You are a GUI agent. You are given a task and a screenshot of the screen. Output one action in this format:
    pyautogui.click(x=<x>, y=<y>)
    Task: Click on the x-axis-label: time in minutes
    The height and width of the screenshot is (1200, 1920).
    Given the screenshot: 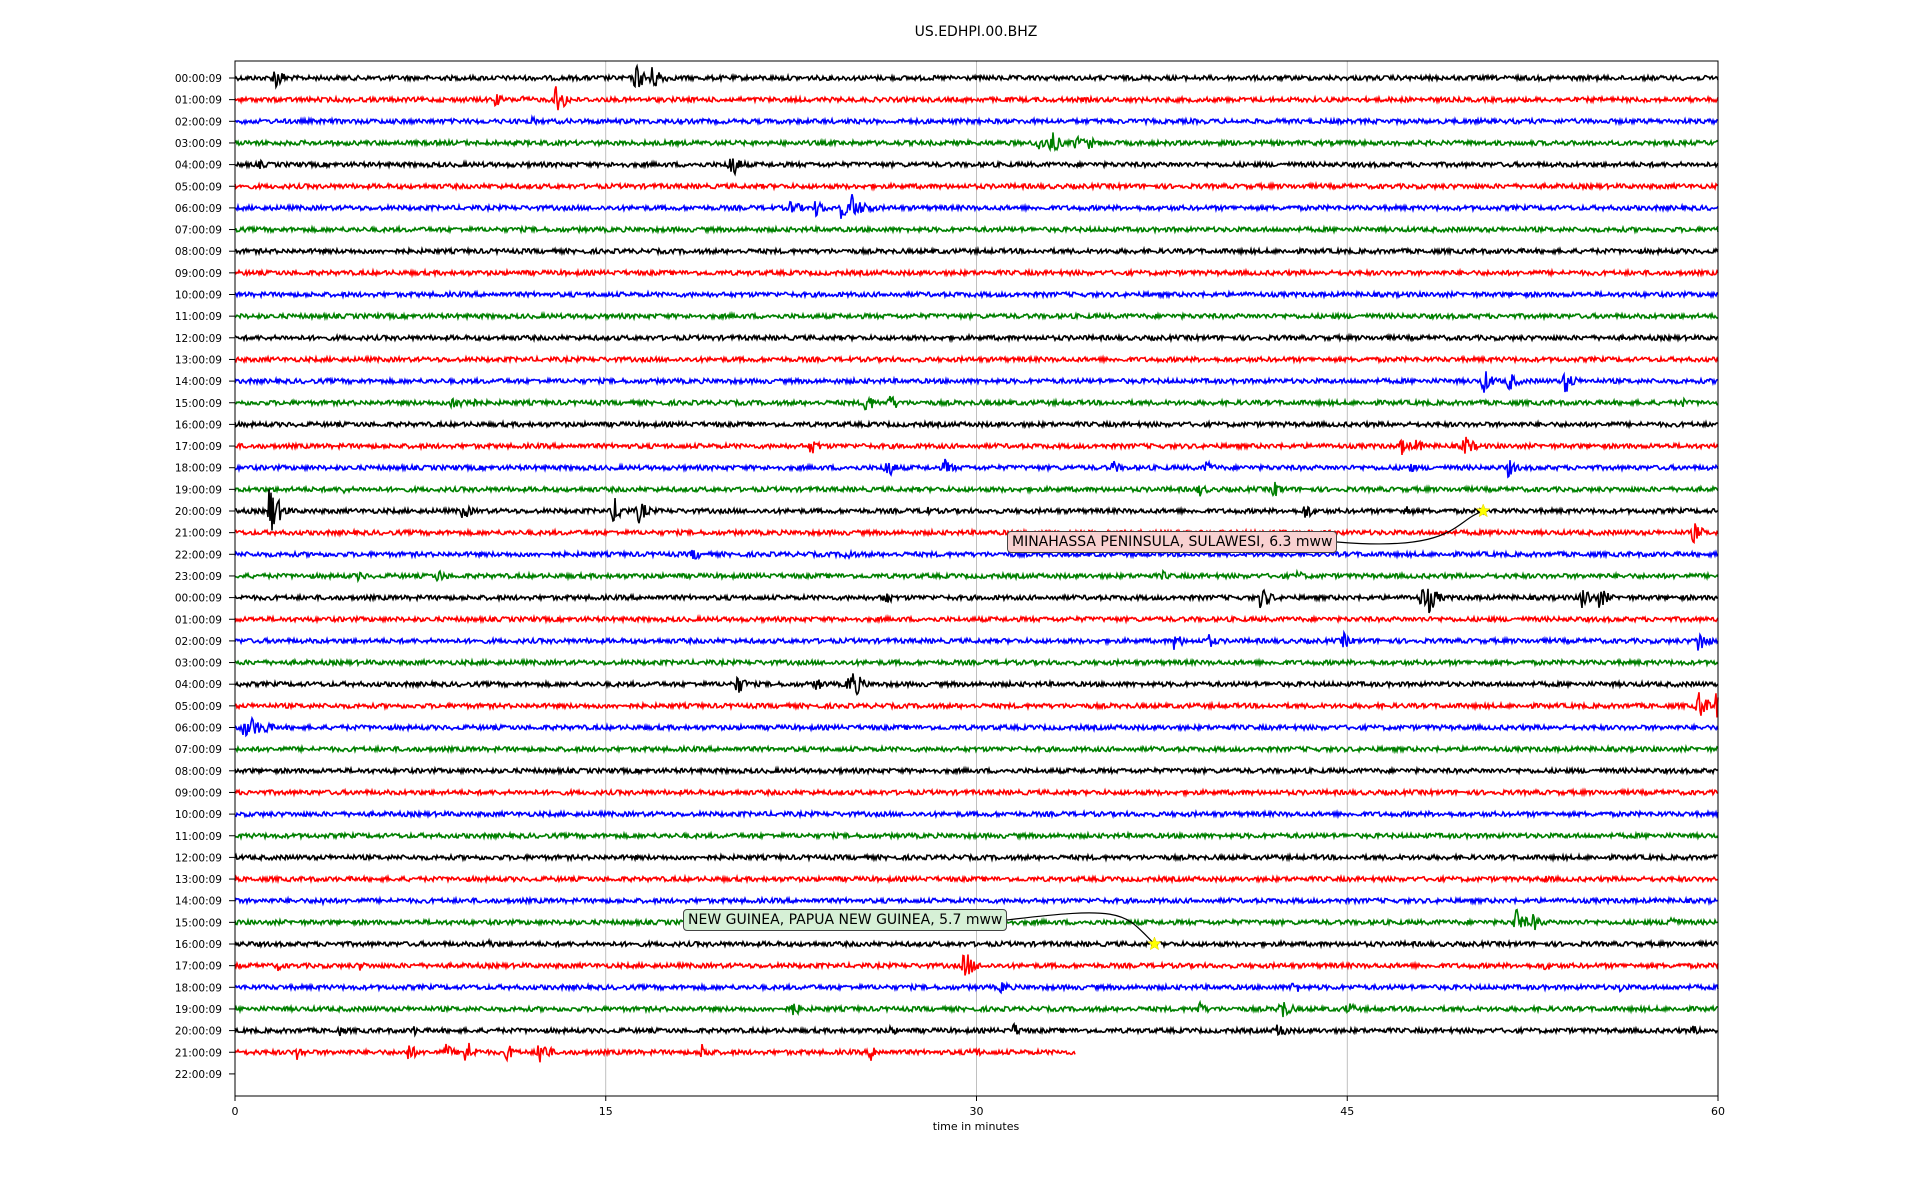 What is the action you would take?
    pyautogui.click(x=976, y=1126)
    